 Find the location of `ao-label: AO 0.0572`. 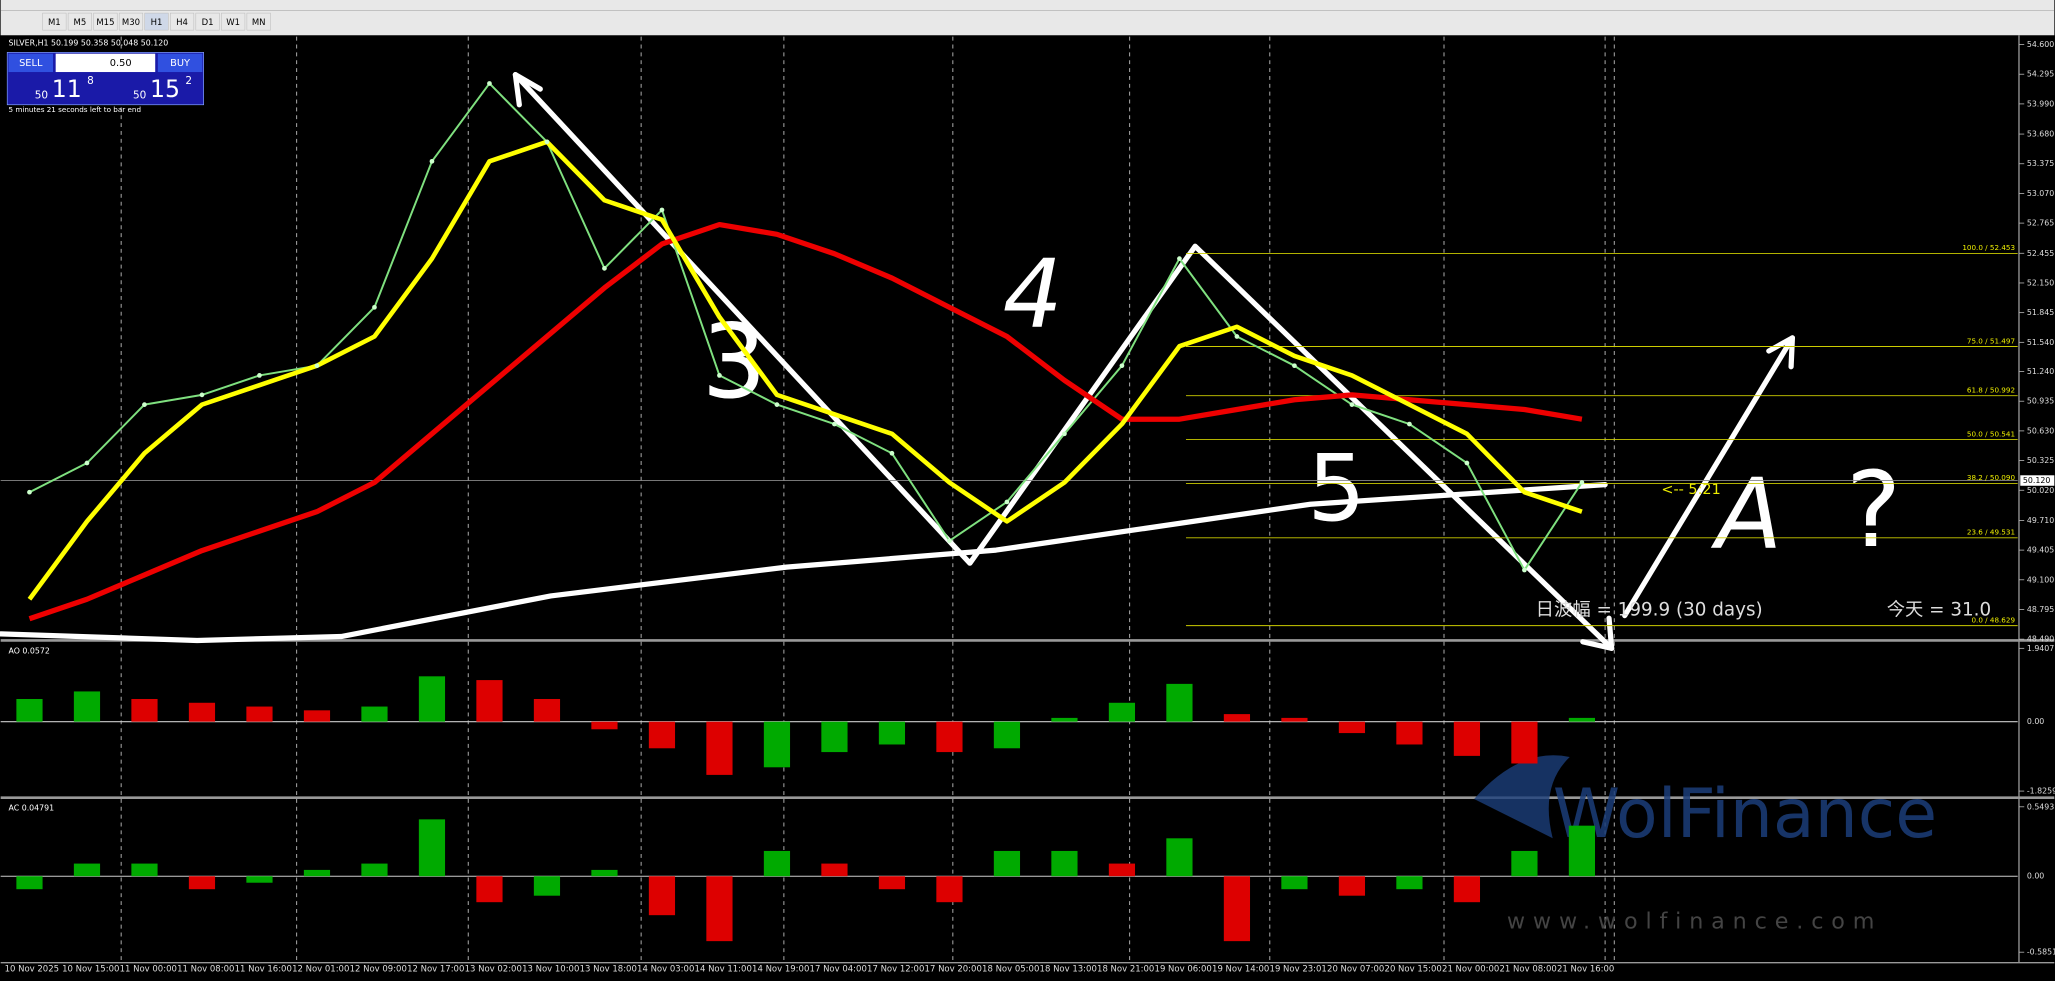

ao-label: AO 0.0572 is located at coordinates (29, 650).